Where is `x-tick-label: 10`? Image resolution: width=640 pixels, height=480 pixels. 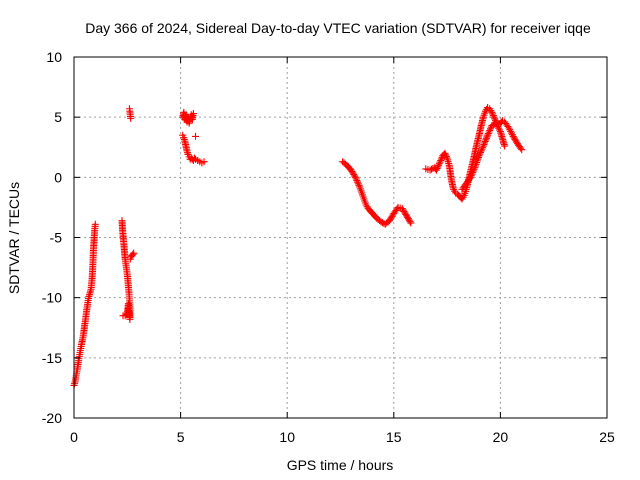
x-tick-label: 10 is located at coordinates (287, 437).